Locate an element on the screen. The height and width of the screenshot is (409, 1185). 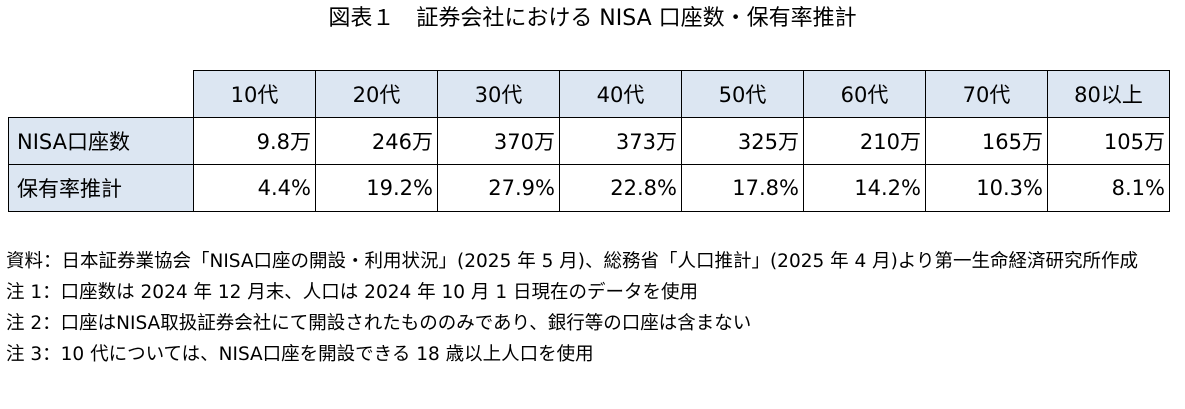
table-row: NISA口座数 9.8万 246万 370万 373万 325万 210万 165万 105万 is located at coordinates (589, 141).